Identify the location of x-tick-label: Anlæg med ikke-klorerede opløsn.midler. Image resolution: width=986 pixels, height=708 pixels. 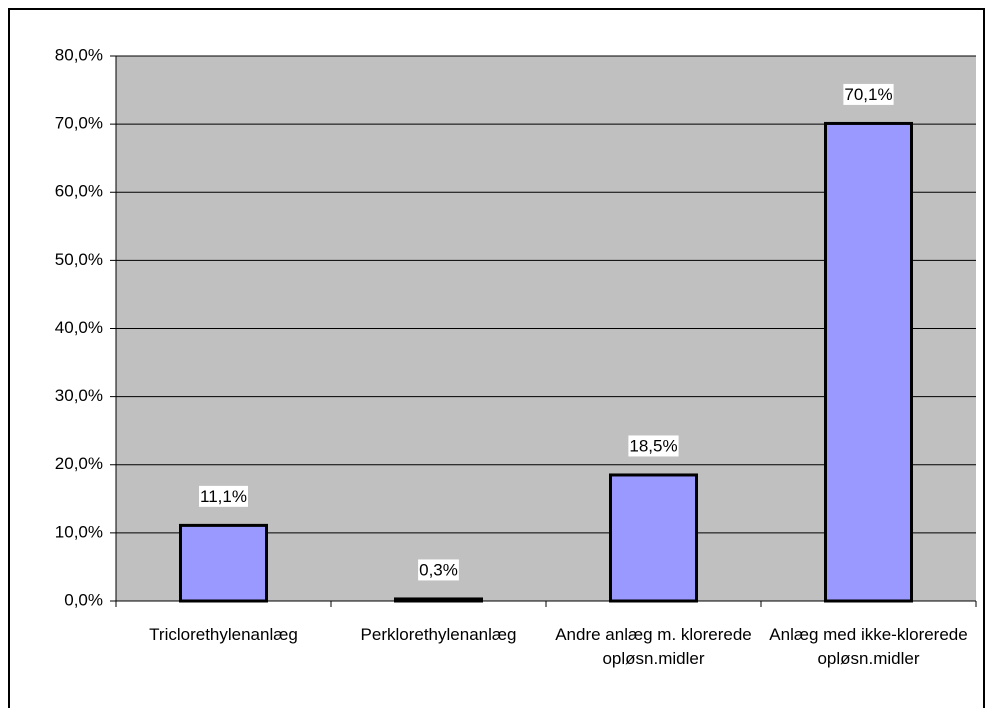
(868, 646).